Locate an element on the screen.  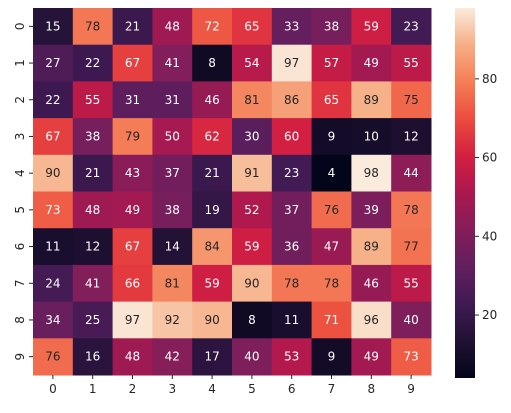
heatmap-cell-r3-c3 is located at coordinates (172, 137).